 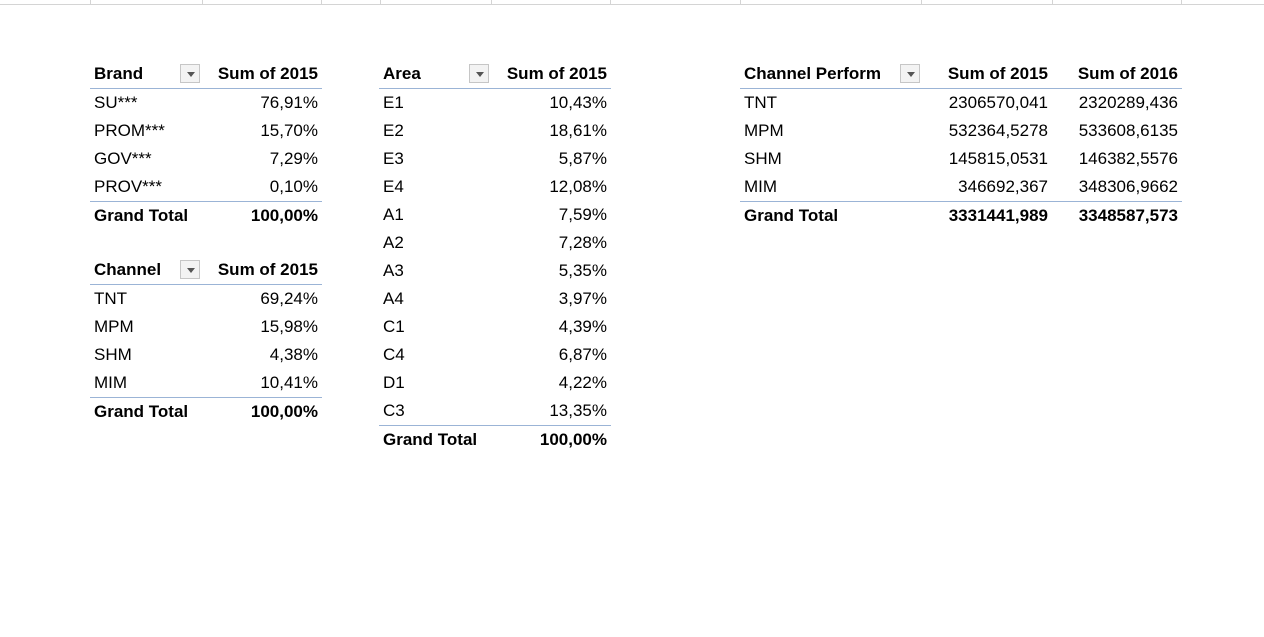 I want to click on row-label: A1, so click(x=393, y=214).